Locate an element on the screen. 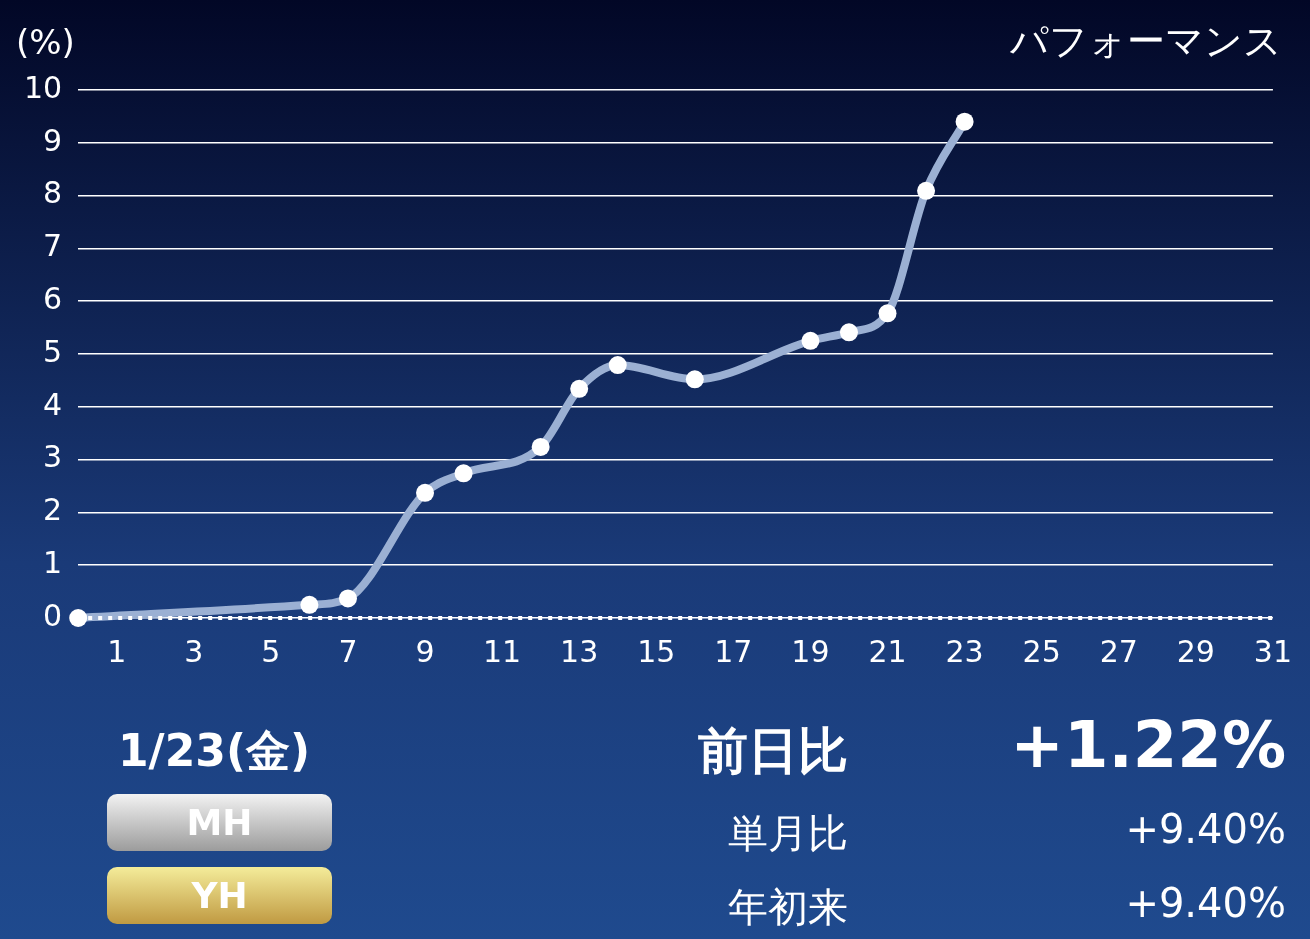 This screenshot has height=939, width=1310. x-tick-label: 3 is located at coordinates (194, 651).